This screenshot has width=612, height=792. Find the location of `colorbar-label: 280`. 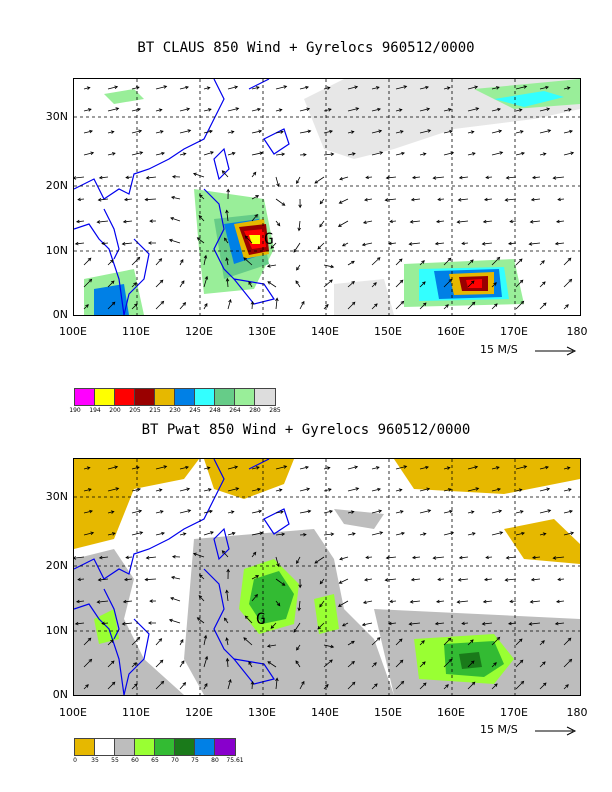

colorbar-label: 280 is located at coordinates (255, 410).